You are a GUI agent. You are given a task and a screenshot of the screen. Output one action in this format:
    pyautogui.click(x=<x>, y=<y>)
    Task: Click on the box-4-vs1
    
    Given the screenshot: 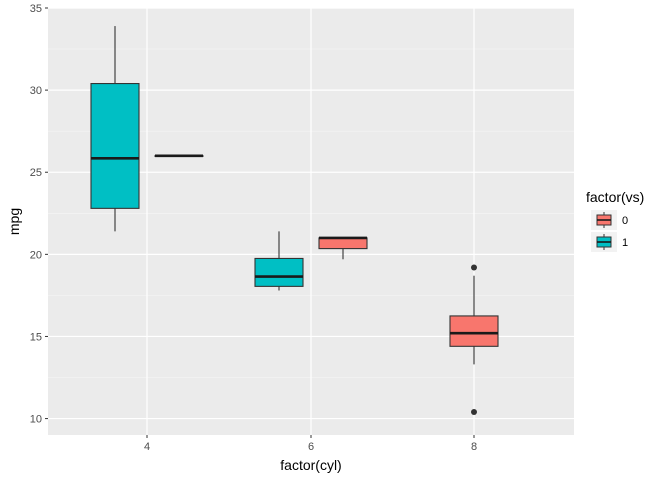 What is the action you would take?
    pyautogui.click(x=115, y=129)
    